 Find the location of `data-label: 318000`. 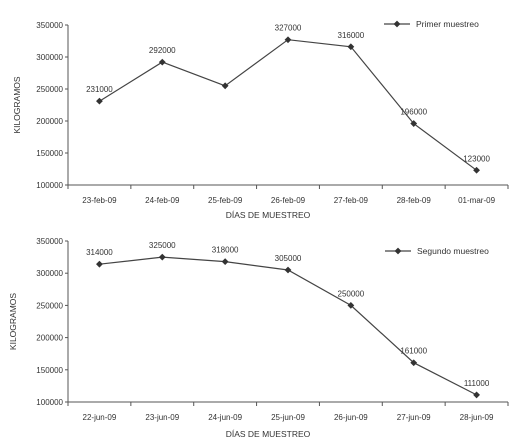

data-label: 318000 is located at coordinates (225, 250).